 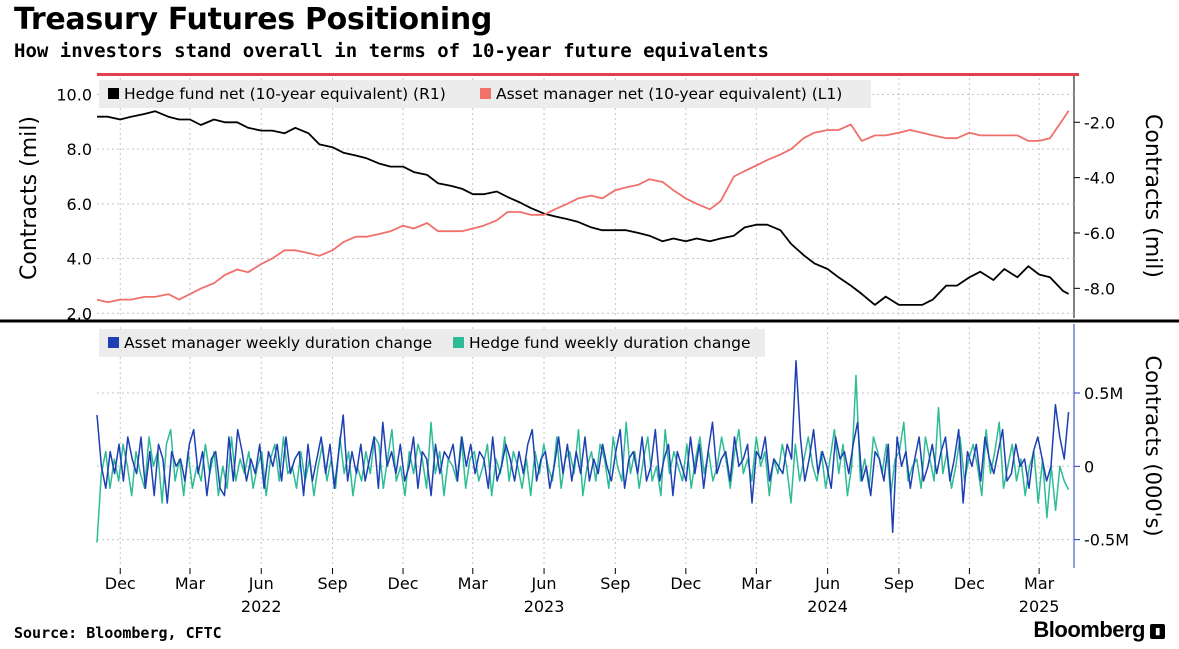 I want to click on left-y-tick-label: 8.0, so click(x=79, y=149).